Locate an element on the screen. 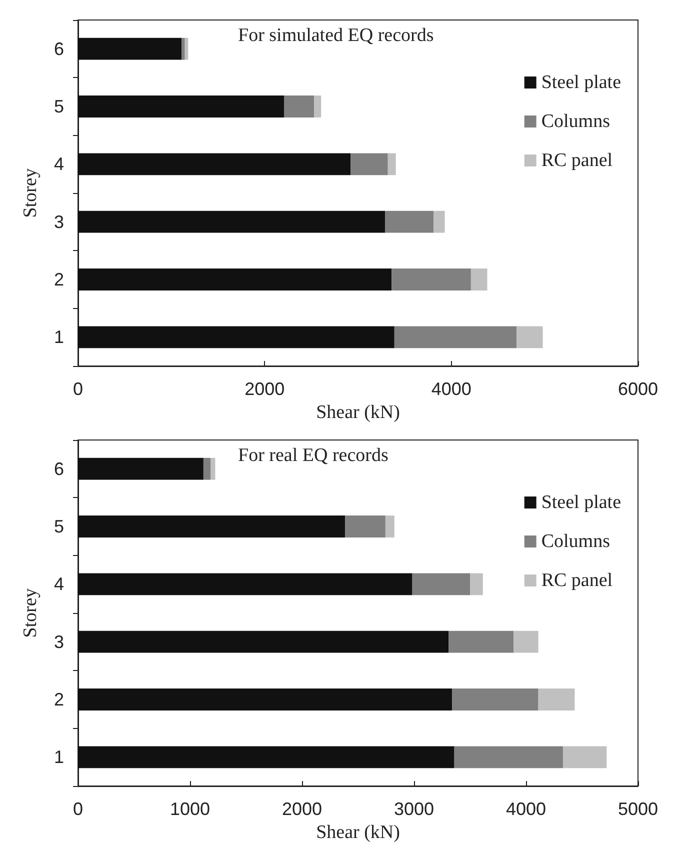 Image resolution: width=678 pixels, height=861 pixels. x-tick-label: 1000 is located at coordinates (190, 809).